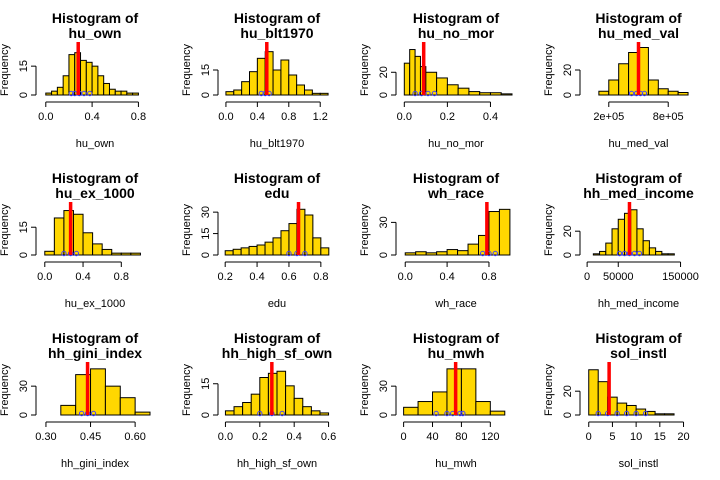  What do you see at coordinates (95, 33) in the screenshot?
I see `chart-title-line2: hu_own` at bounding box center [95, 33].